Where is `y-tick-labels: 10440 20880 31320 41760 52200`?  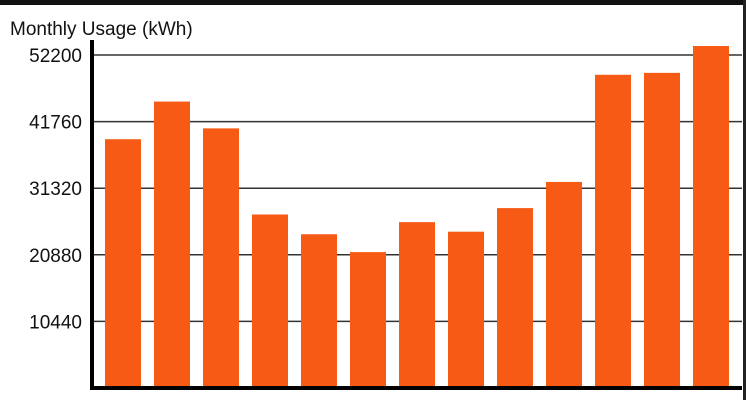 y-tick-labels: 10440 20880 31320 41760 52200 is located at coordinates (55, 189).